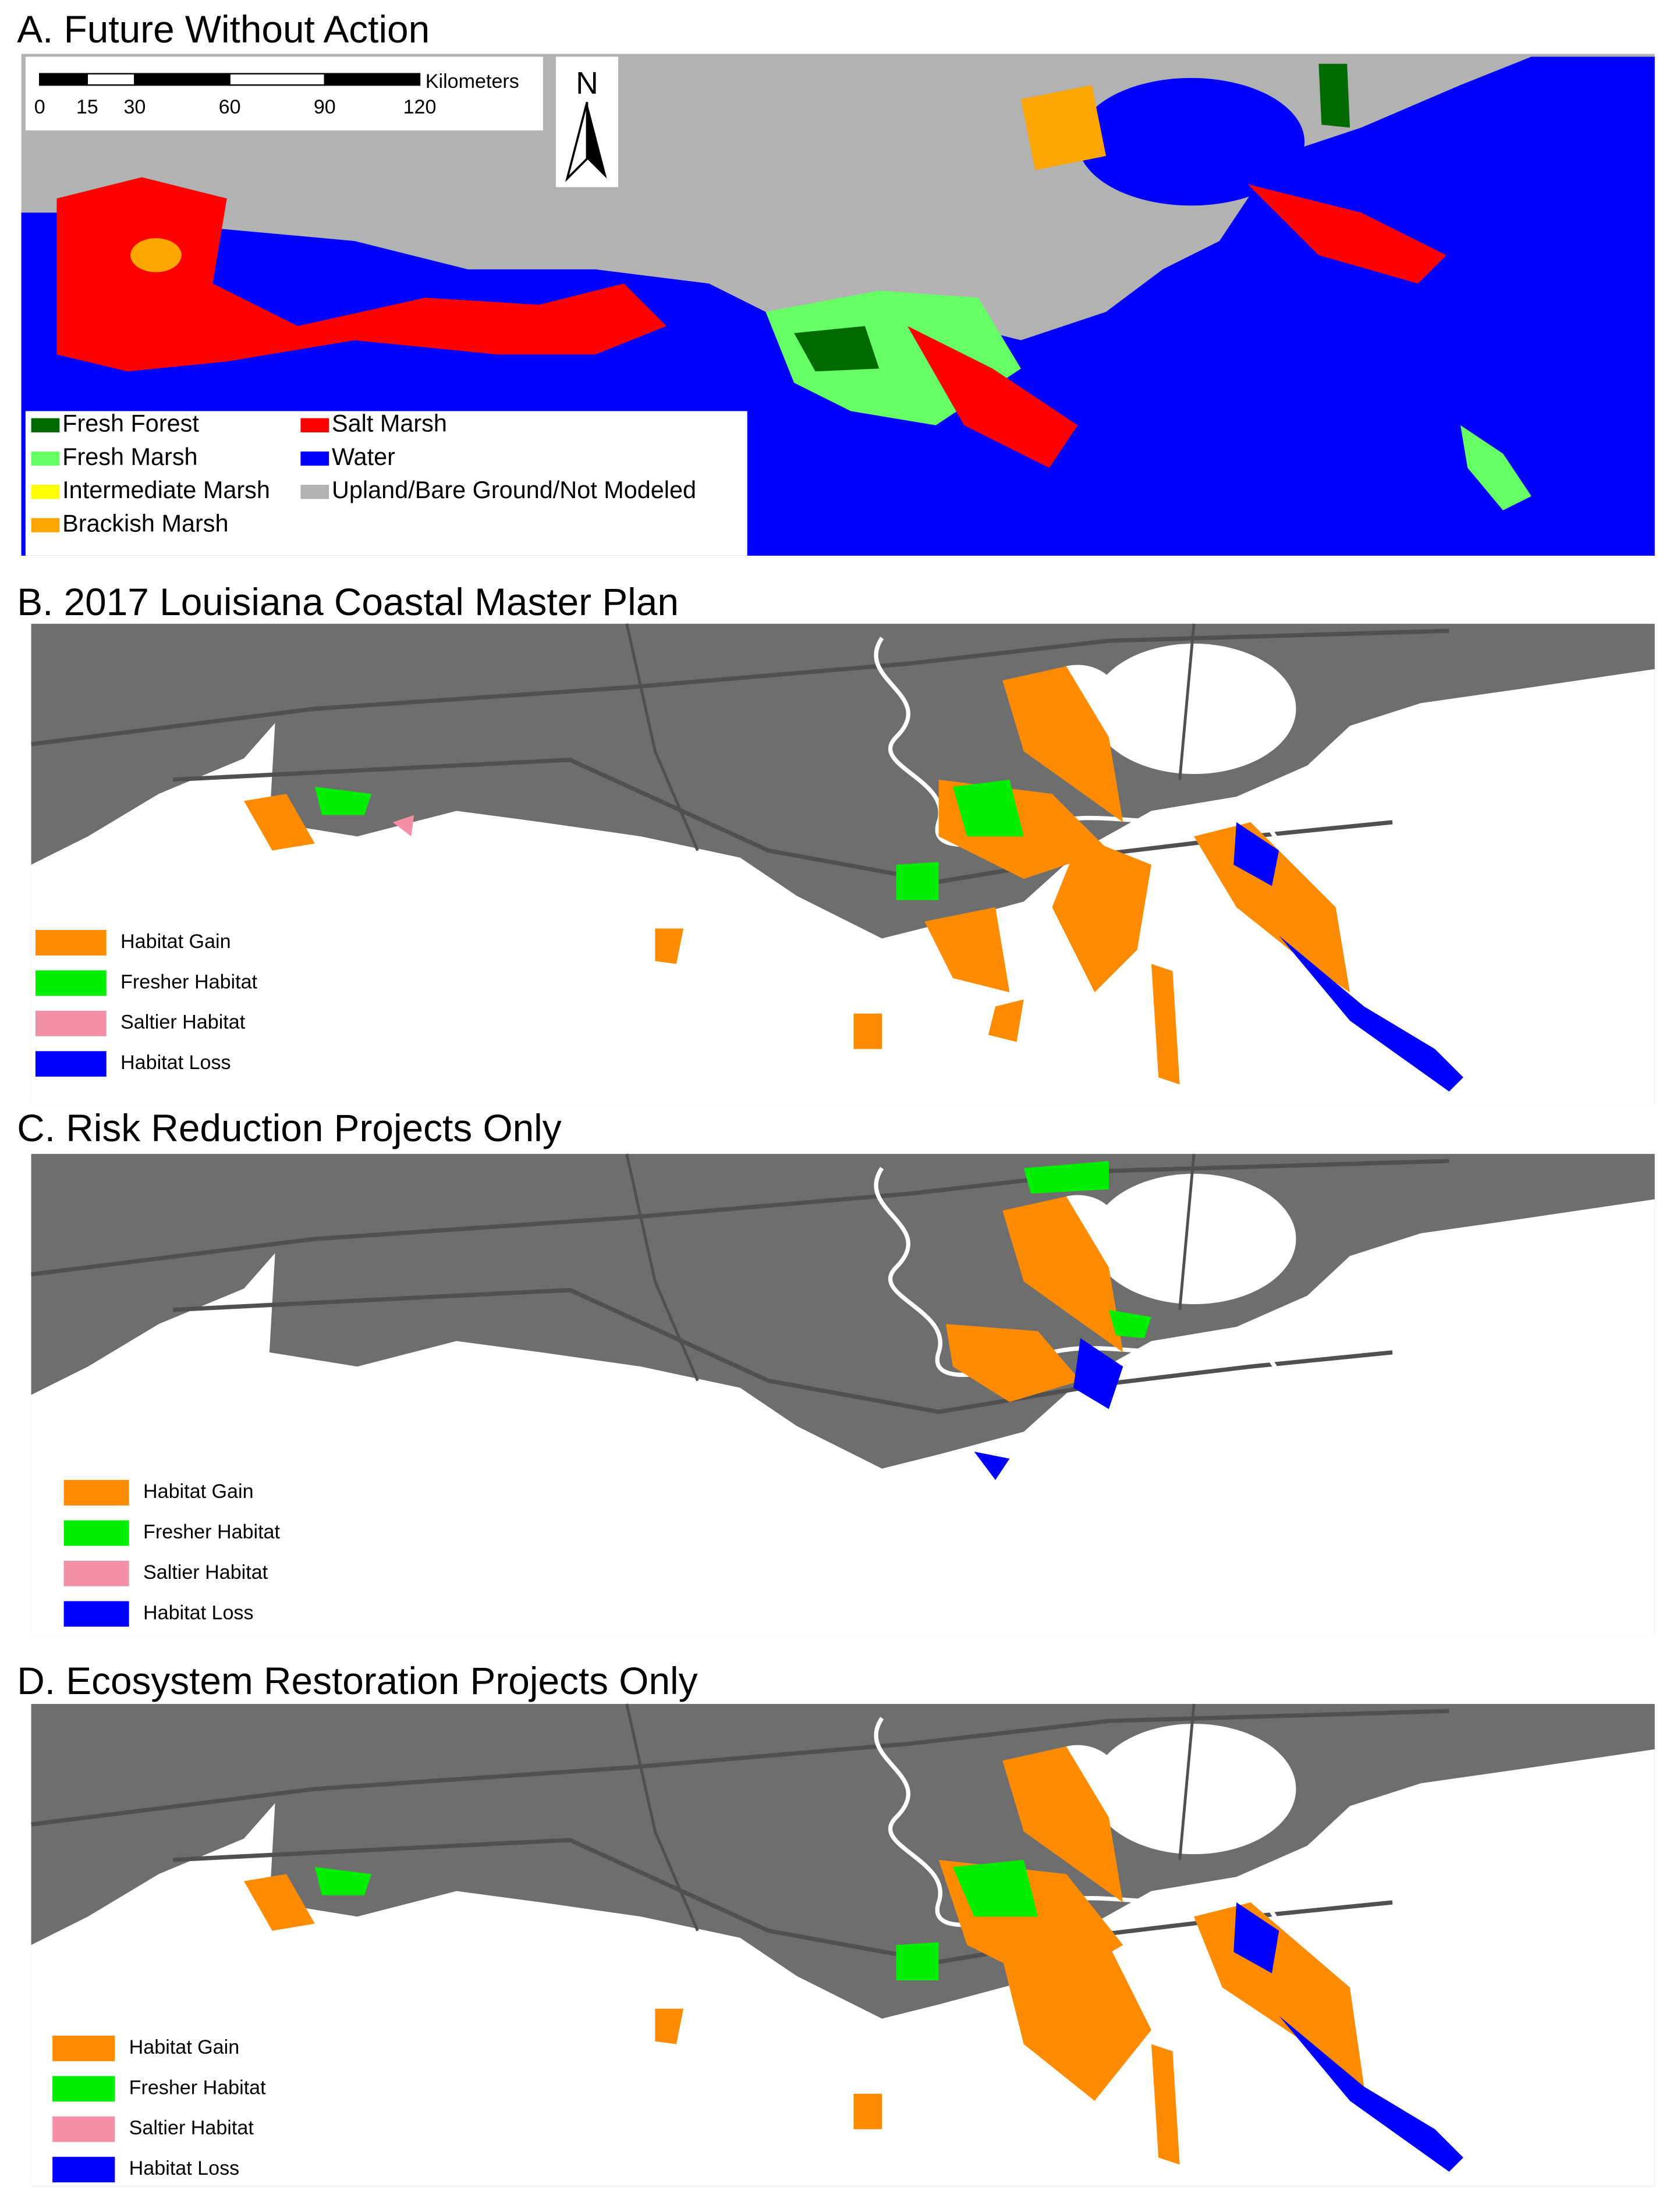 The width and height of the screenshot is (1659, 2212). I want to click on scale-bar: 0 15 30 60 90 120 Kilometers, so click(276, 94).